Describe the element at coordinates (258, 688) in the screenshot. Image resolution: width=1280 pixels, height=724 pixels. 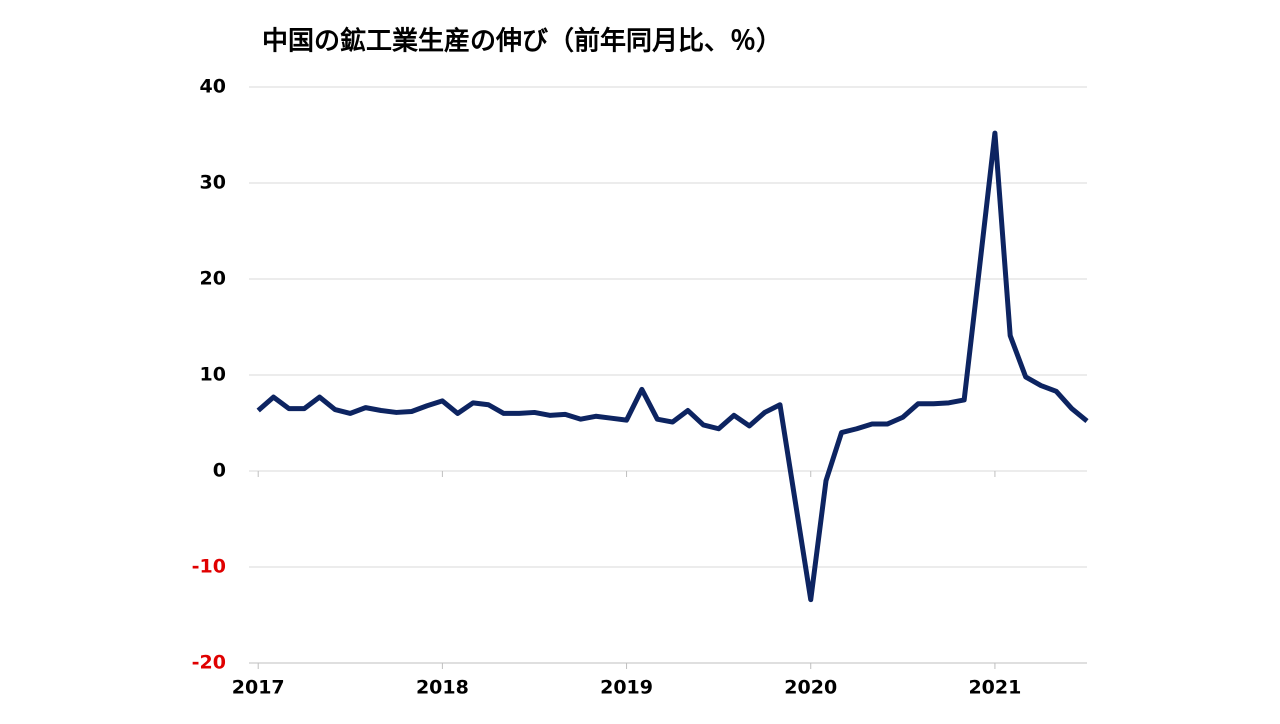
I see `x-tick-label: 2017` at that location.